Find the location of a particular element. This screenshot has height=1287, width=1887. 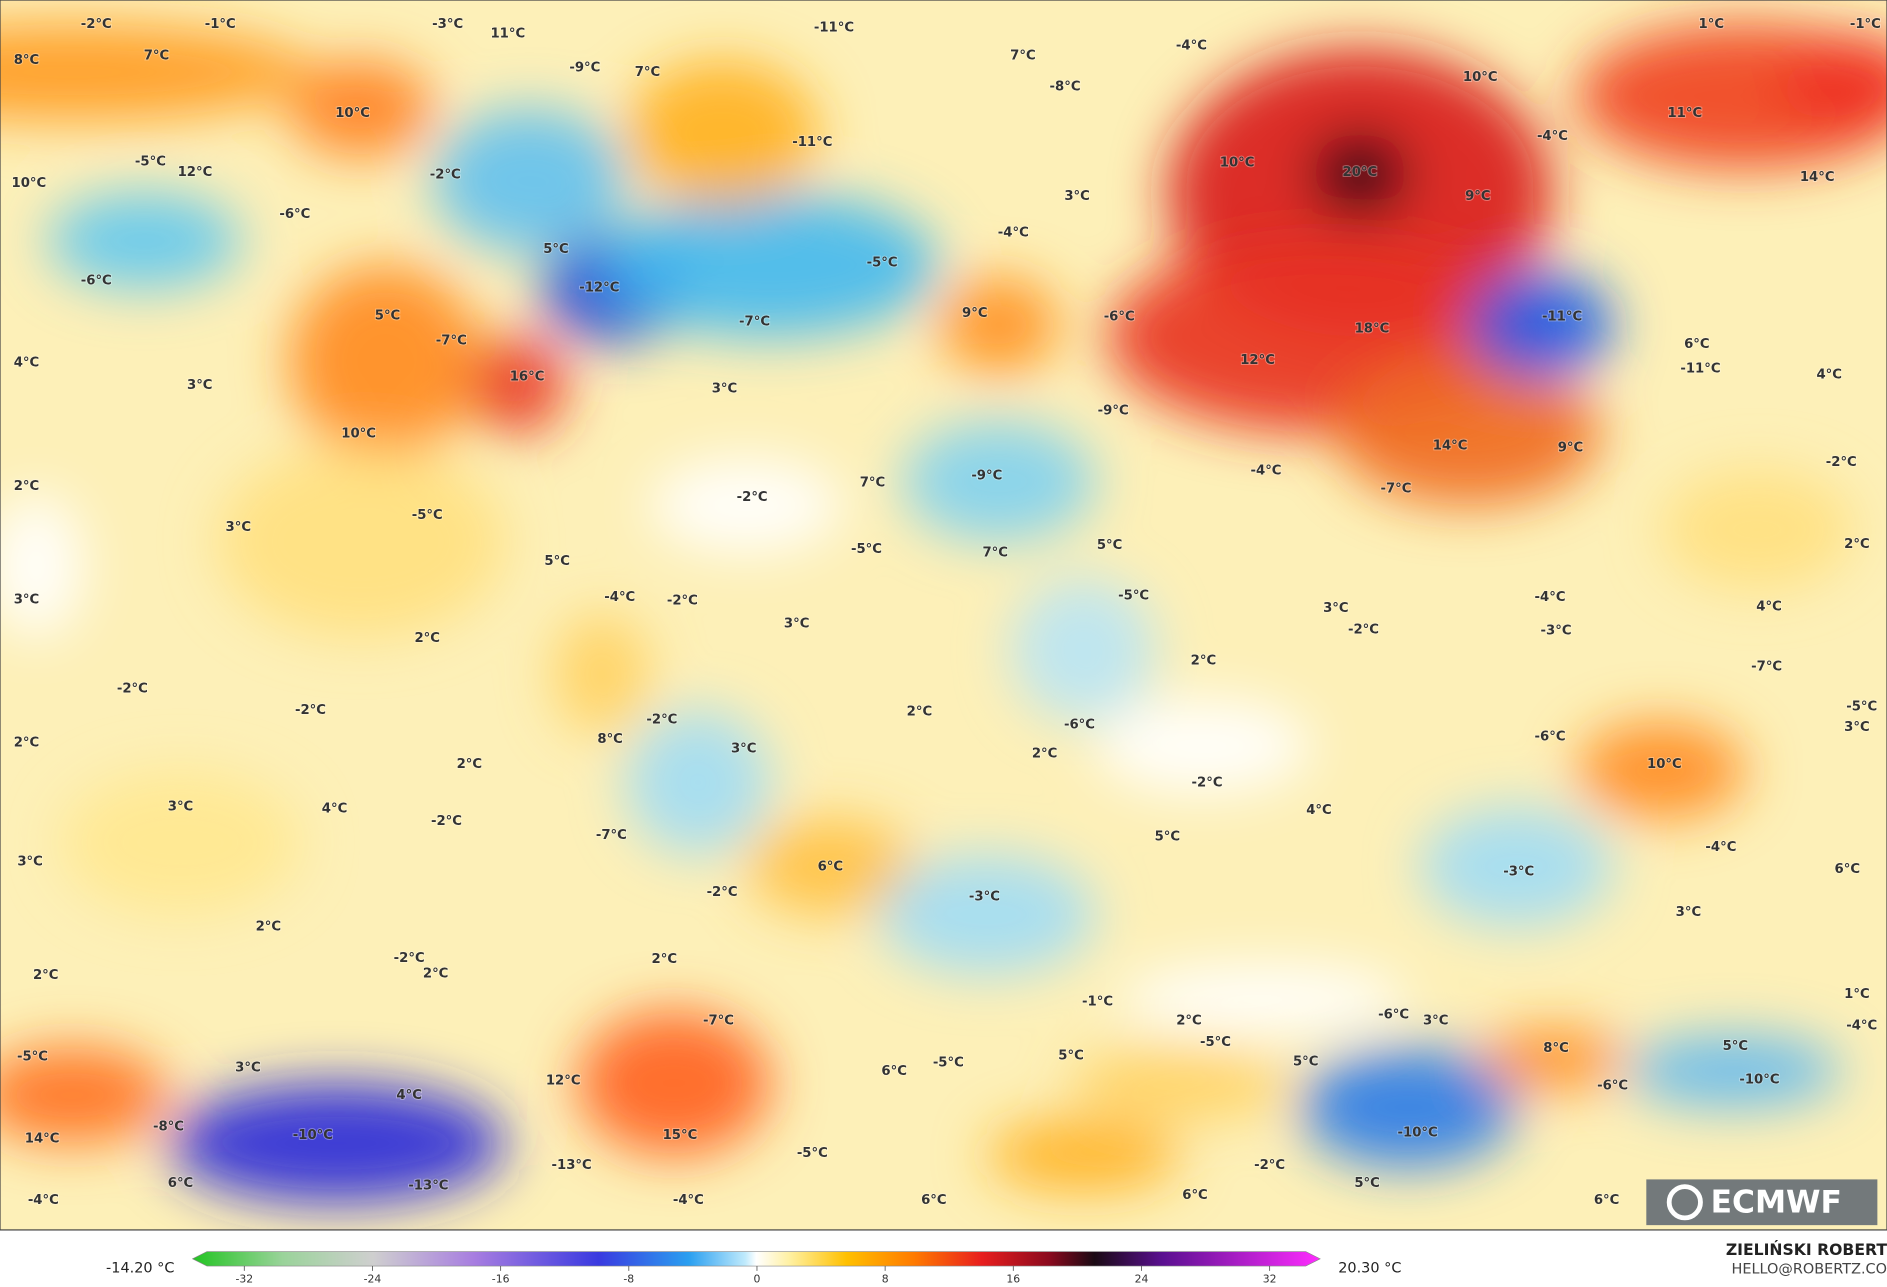

colorbar-tick-label: 32 is located at coordinates (1270, 1278).